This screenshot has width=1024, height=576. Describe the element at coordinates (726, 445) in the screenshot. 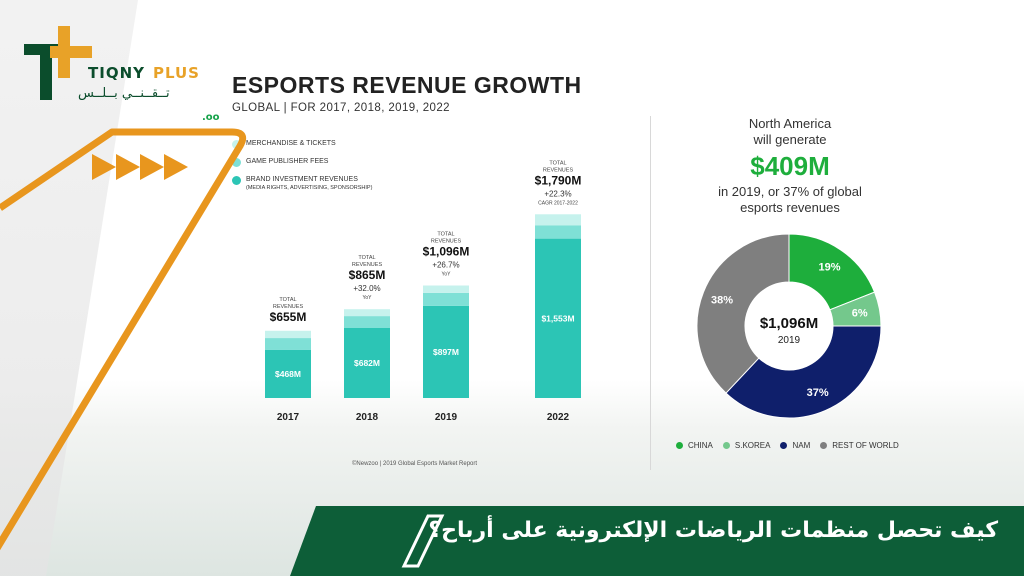

I see `donut-legend-swatch-skorea` at that location.